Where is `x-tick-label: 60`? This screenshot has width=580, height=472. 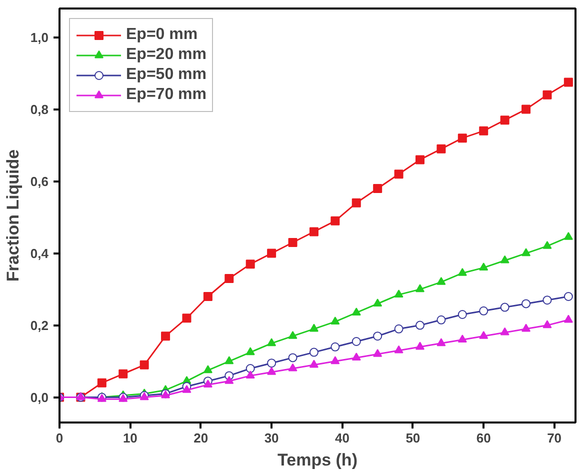
x-tick-label: 60 is located at coordinates (483, 438).